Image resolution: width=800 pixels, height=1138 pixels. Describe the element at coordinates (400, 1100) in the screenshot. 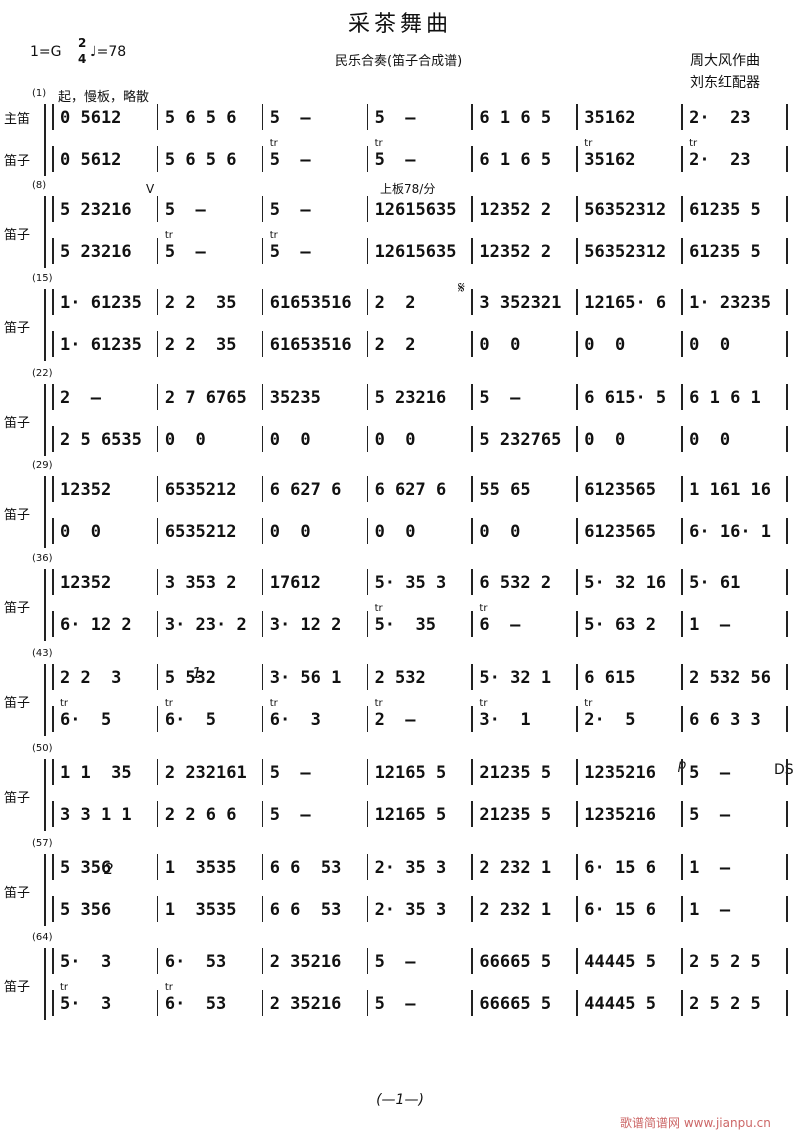

I see `page-number: (—1—)` at that location.